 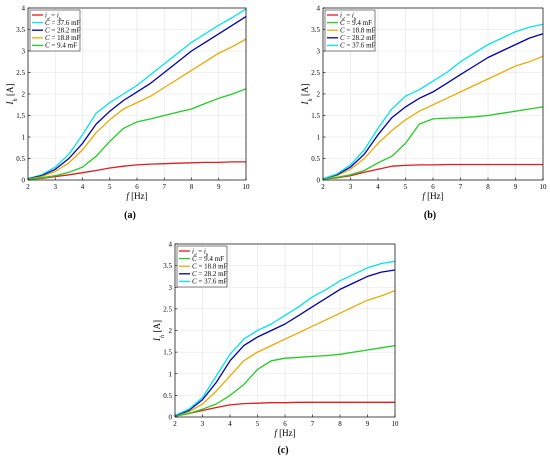 What do you see at coordinates (130, 215) in the screenshot?
I see `panel-caption: (a)` at bounding box center [130, 215].